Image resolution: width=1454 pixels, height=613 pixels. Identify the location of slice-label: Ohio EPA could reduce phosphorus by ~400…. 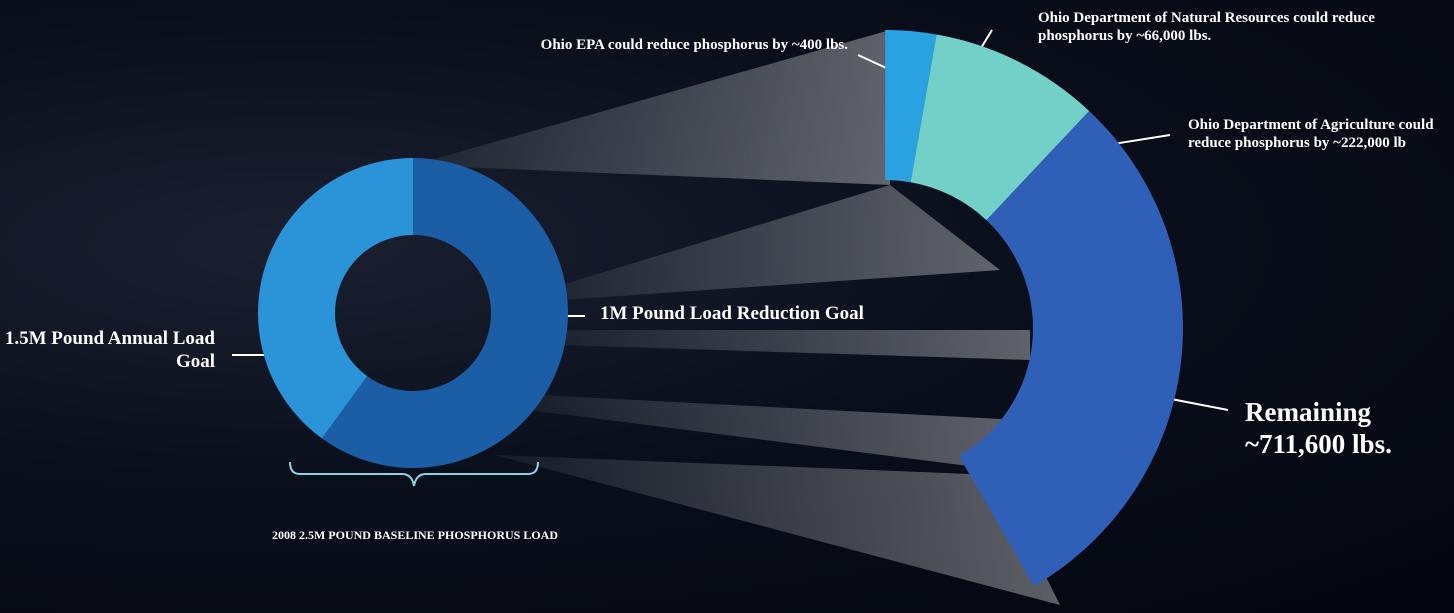
(694, 45).